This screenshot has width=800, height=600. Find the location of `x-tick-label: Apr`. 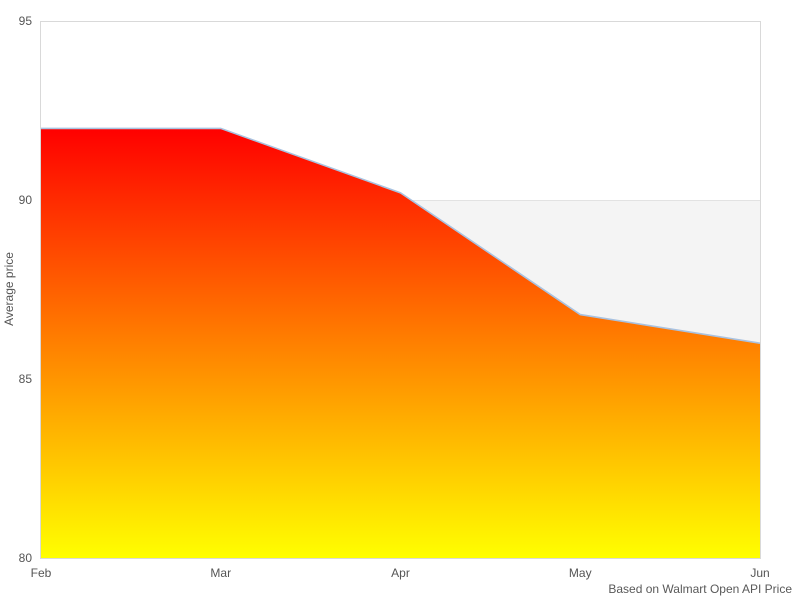

x-tick-label: Apr is located at coordinates (400, 573).